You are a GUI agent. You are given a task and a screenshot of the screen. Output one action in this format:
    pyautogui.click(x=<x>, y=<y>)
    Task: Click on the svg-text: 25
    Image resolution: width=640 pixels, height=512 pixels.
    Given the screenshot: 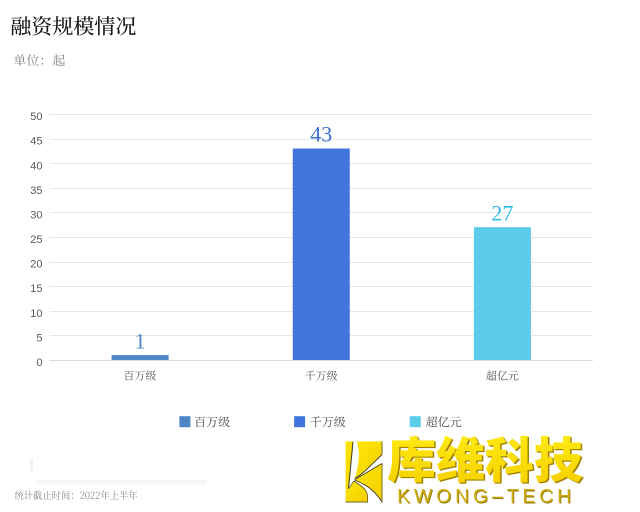 What is the action you would take?
    pyautogui.click(x=36, y=240)
    